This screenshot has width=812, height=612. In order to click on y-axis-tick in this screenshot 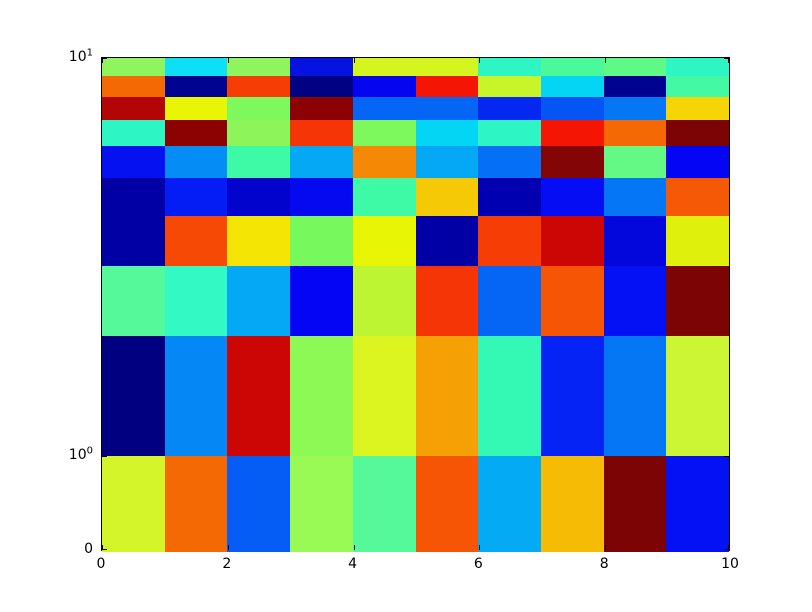, I will do `click(104, 549)`.